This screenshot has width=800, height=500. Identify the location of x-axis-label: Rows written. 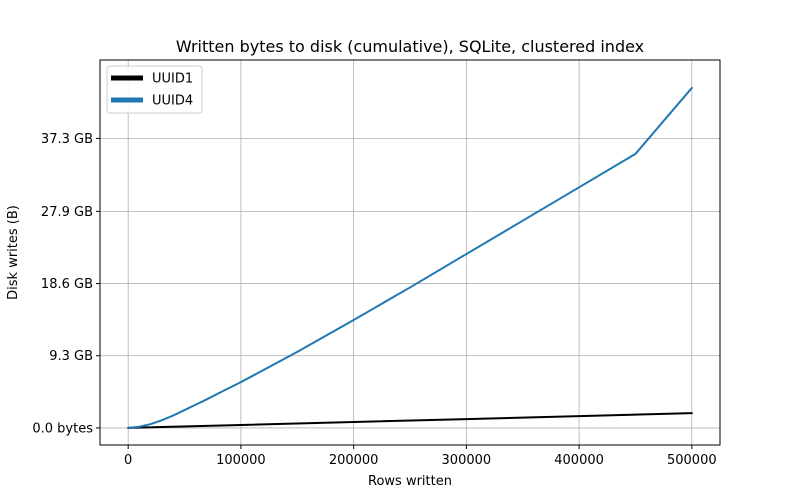
(410, 481).